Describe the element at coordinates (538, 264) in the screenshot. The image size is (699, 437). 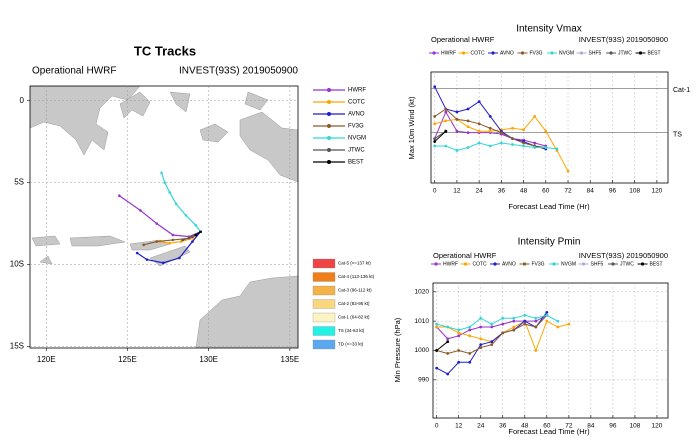
I see `legend-label: FV3G` at that location.